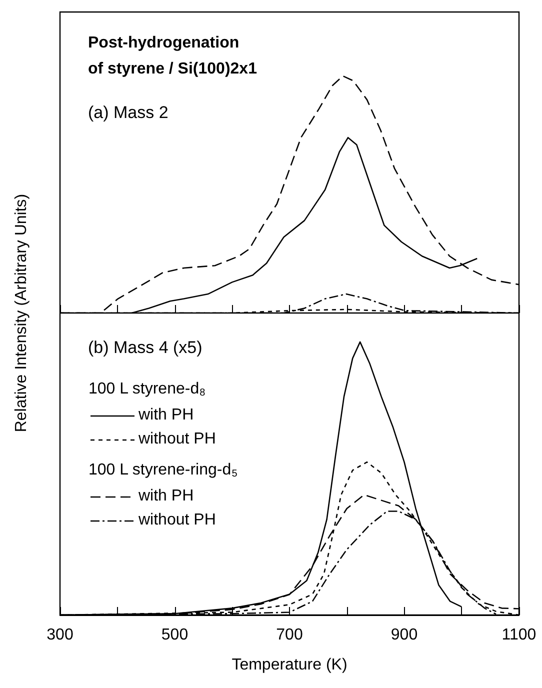  What do you see at coordinates (22, 313) in the screenshot?
I see `y-axis-title: Relative Intensity (Arbitrary Units)` at bounding box center [22, 313].